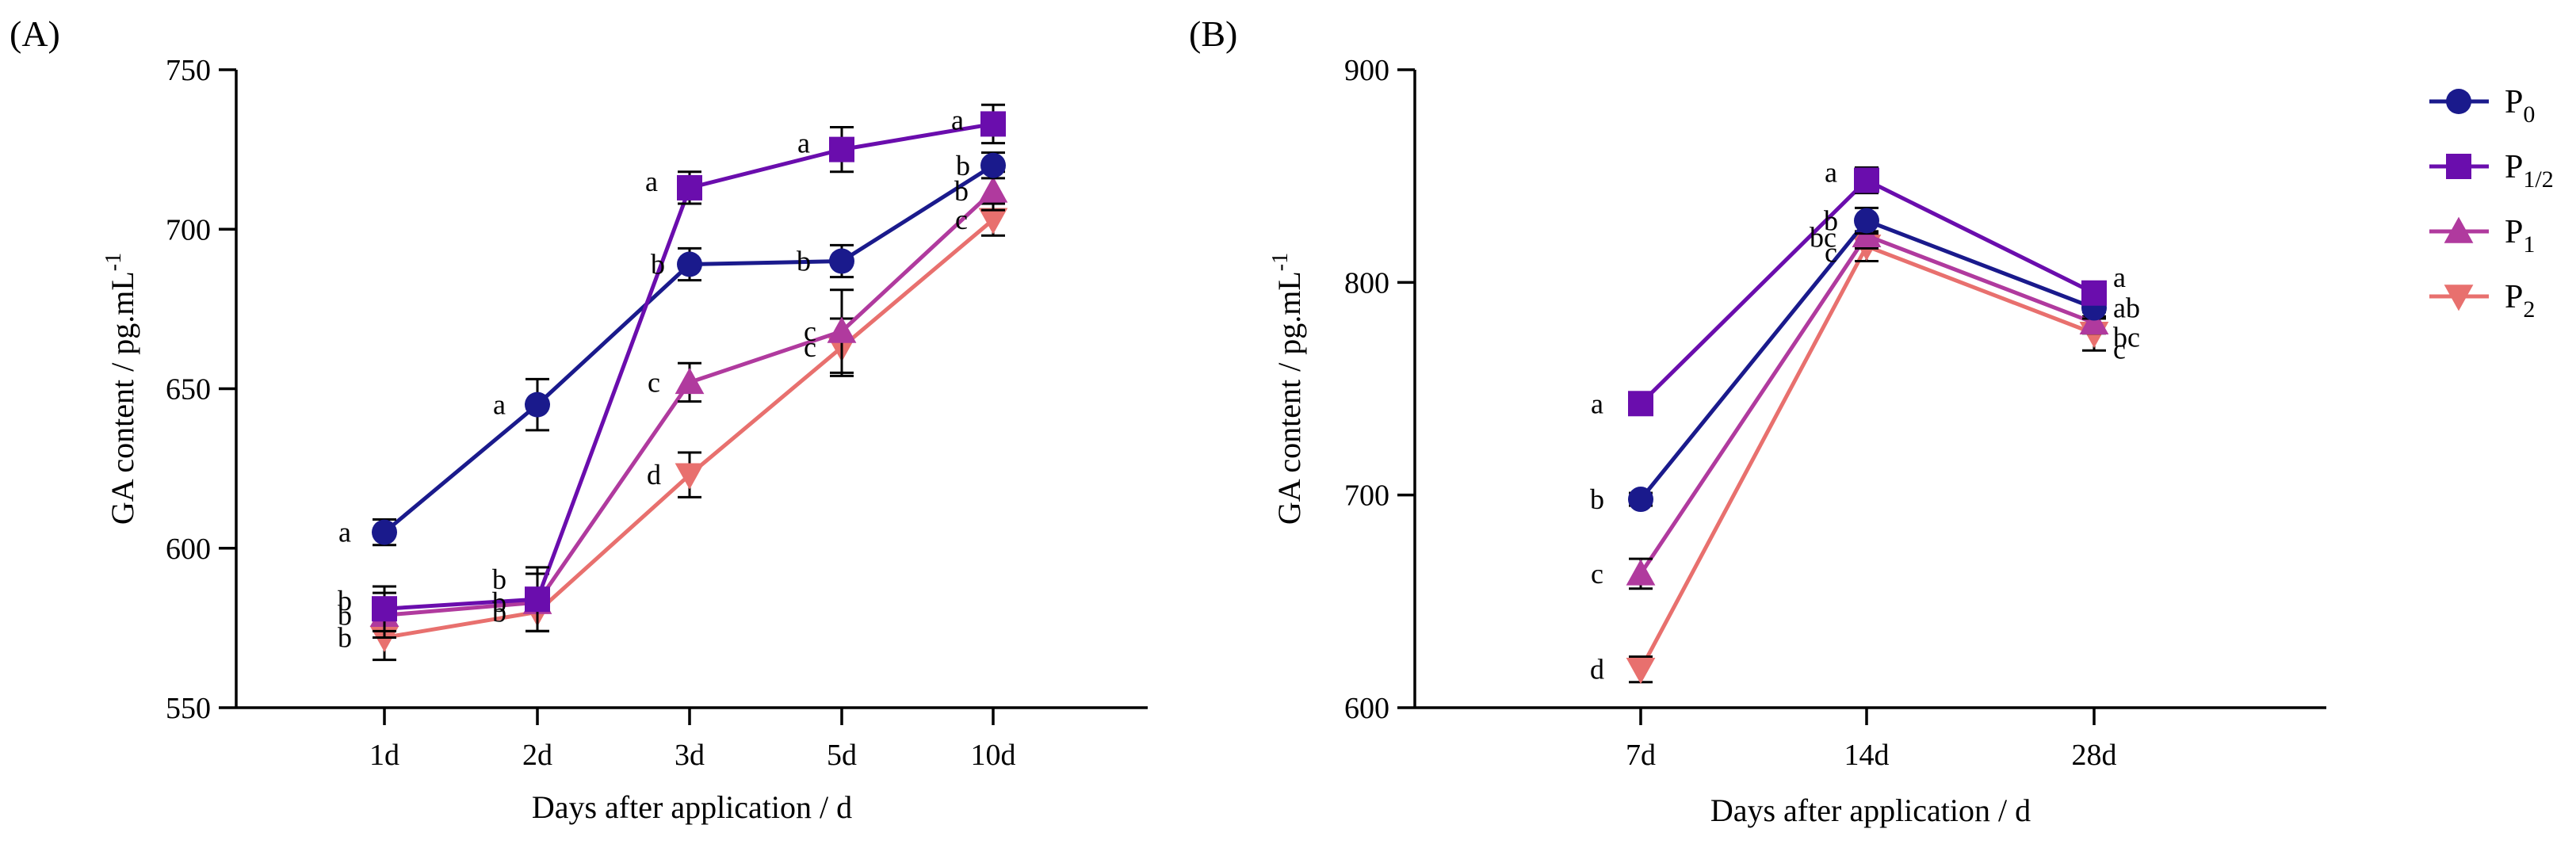 Image resolution: width=2576 pixels, height=844 pixels. What do you see at coordinates (188, 70) in the screenshot?
I see `y-tick-label: 750` at bounding box center [188, 70].